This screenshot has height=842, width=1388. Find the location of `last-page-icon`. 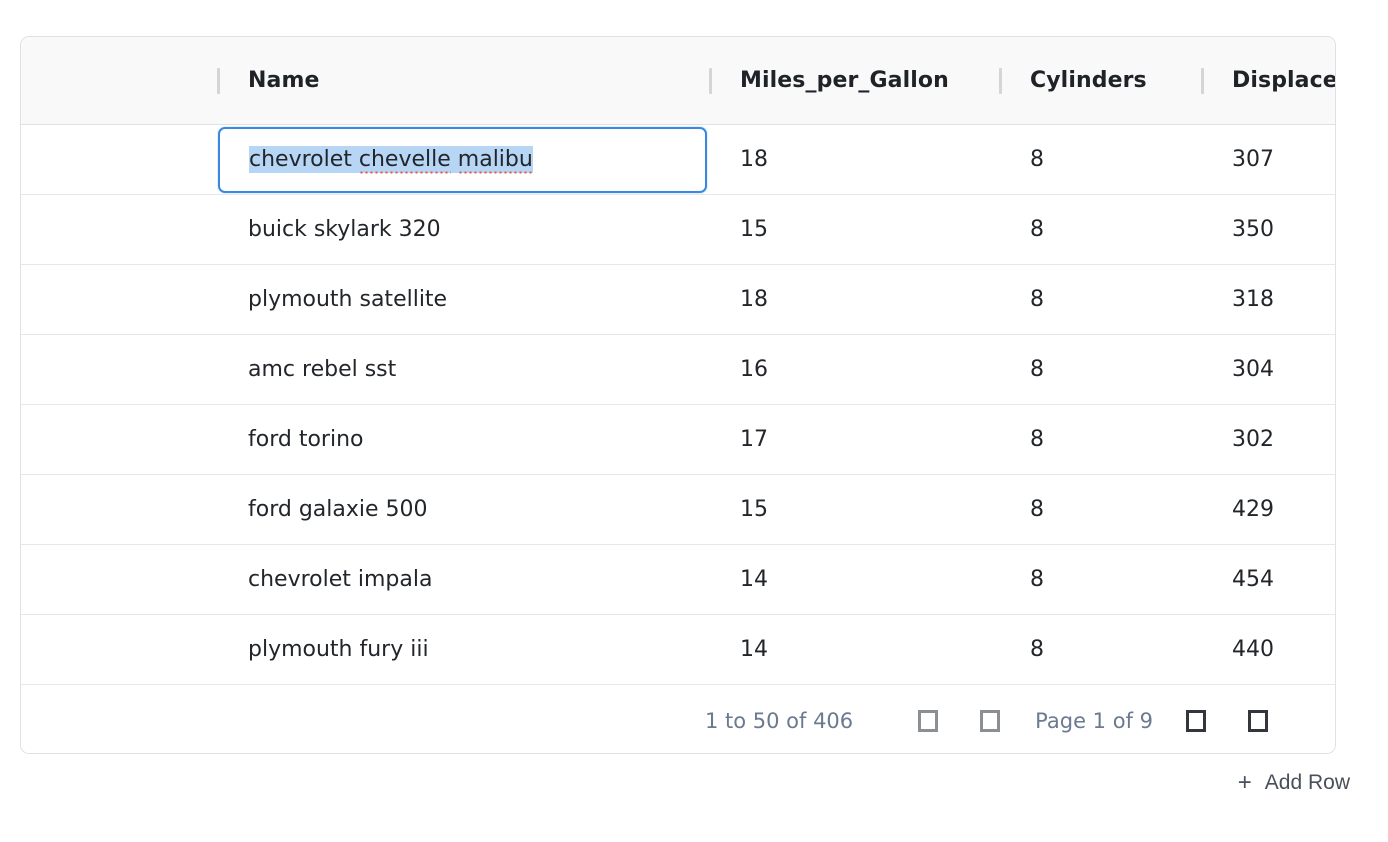

last-page-icon is located at coordinates (1258, 721).